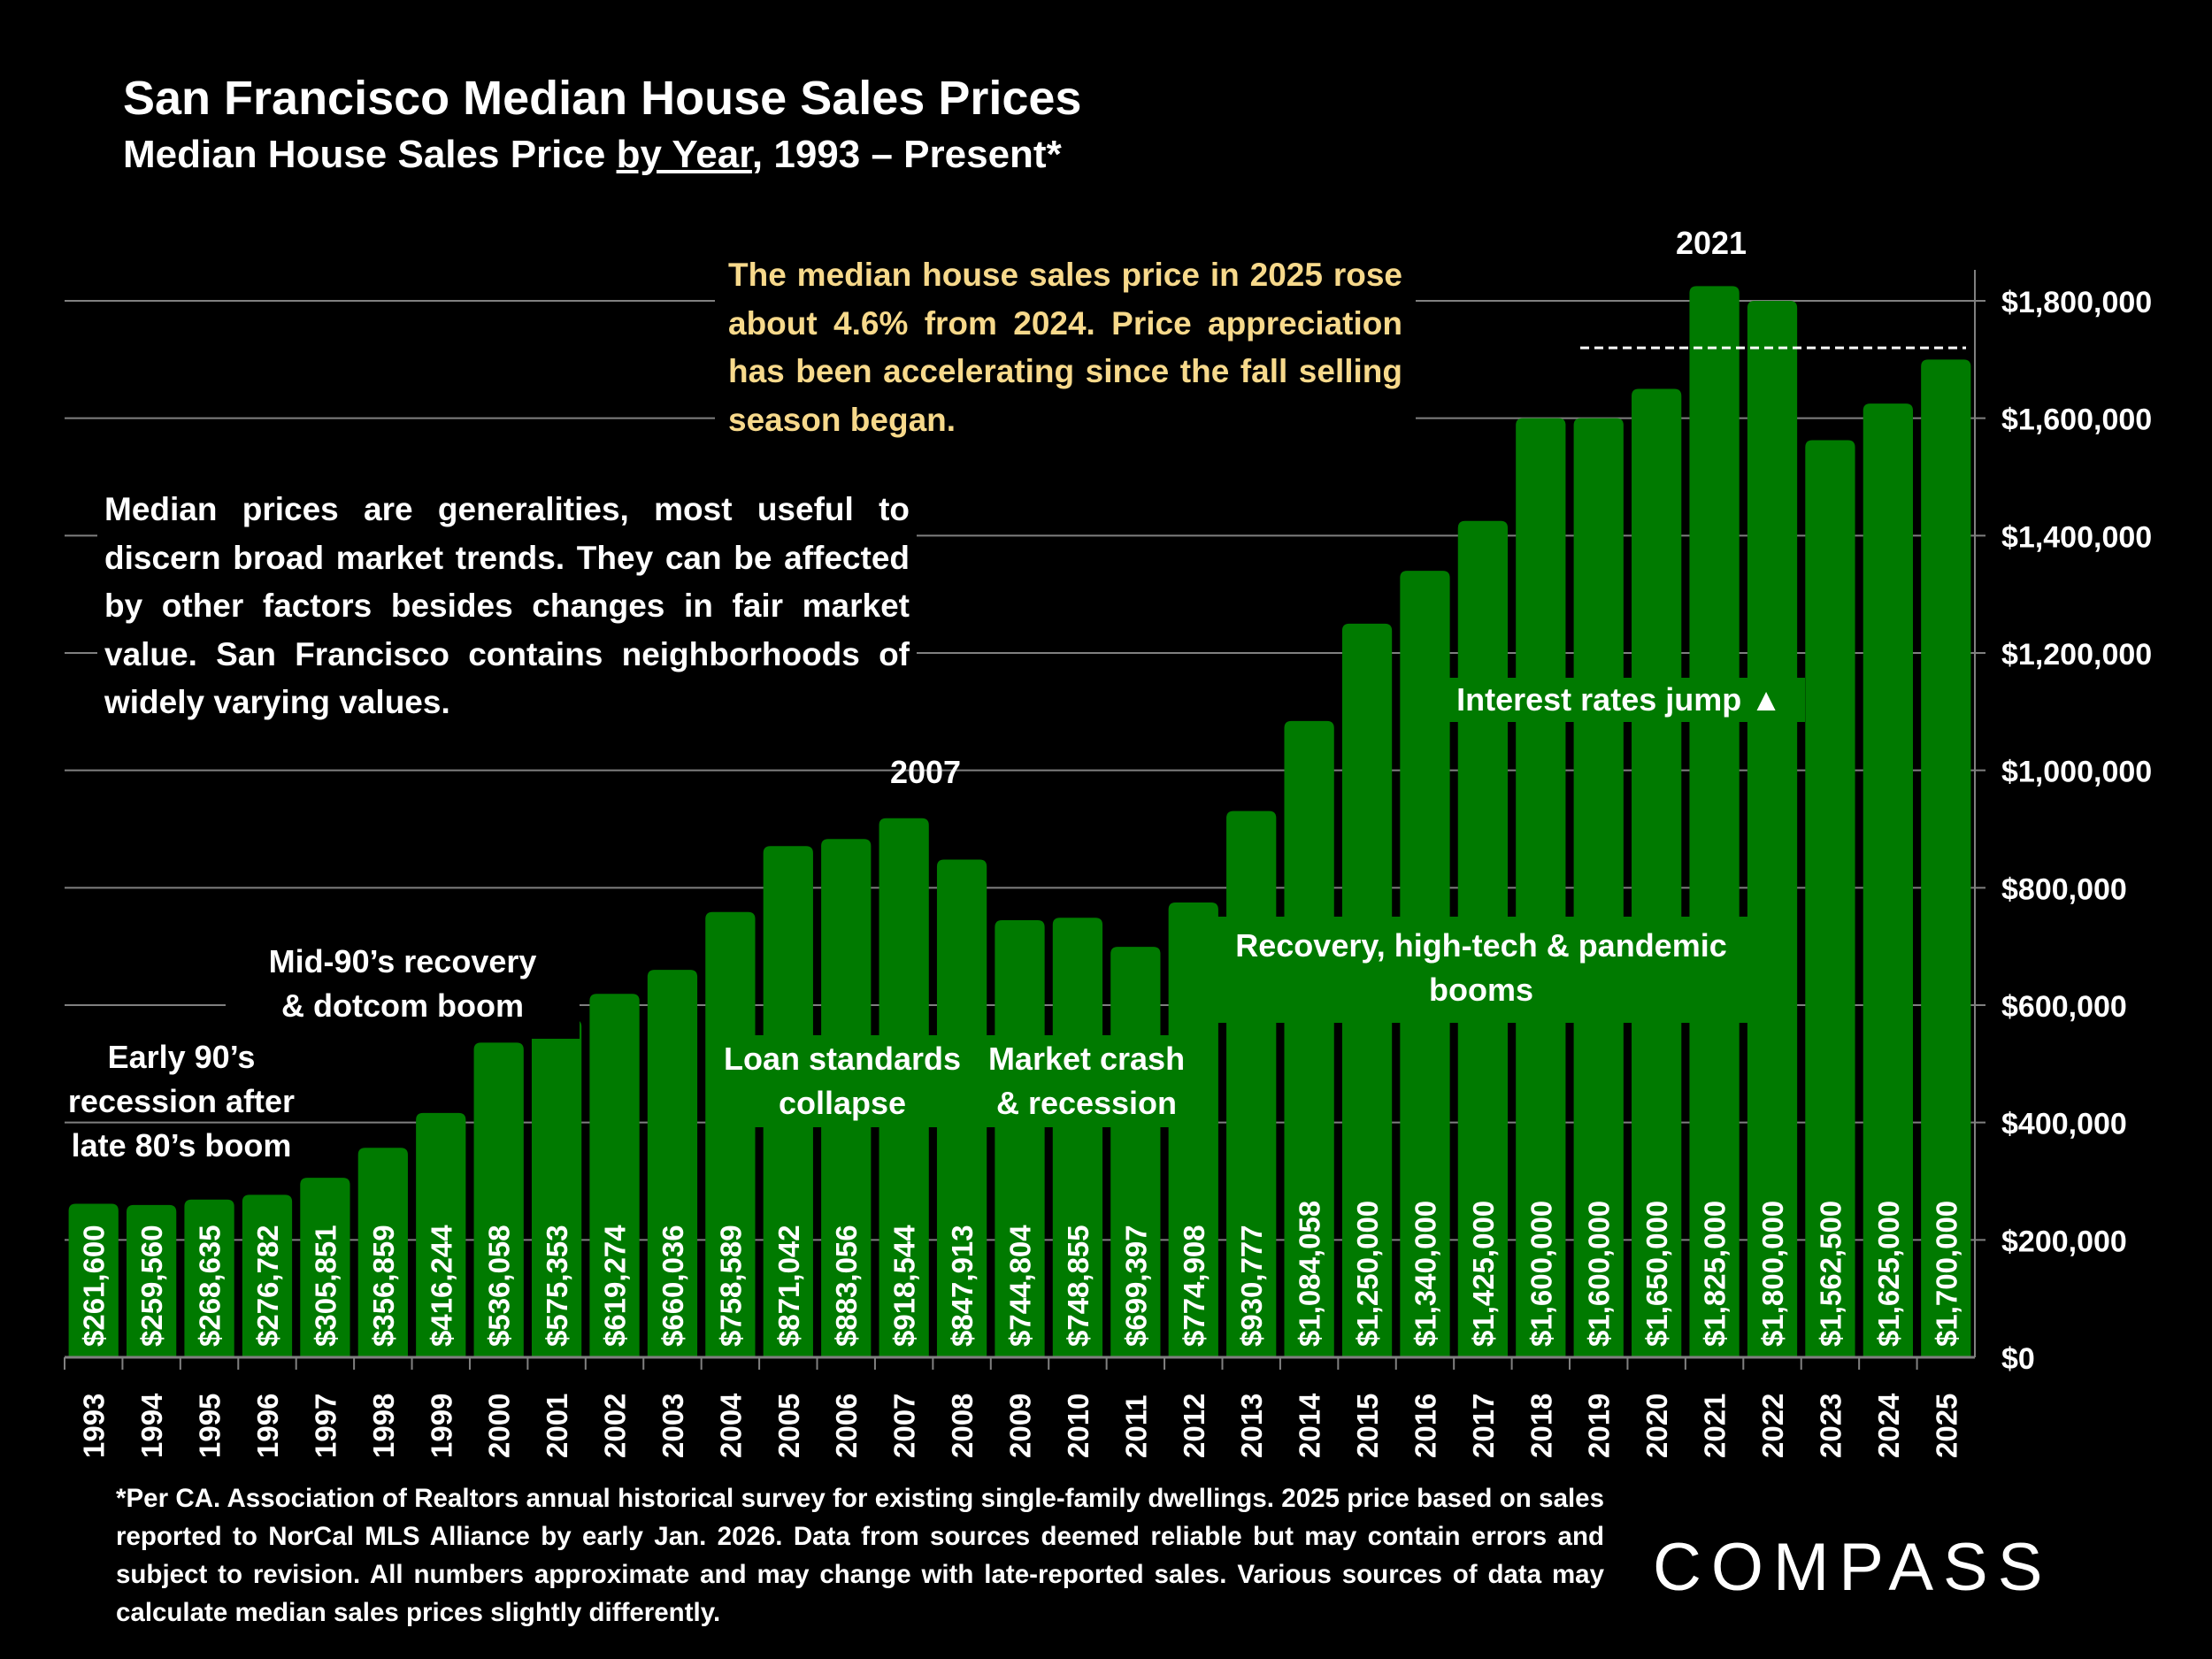  Describe the element at coordinates (905, 1426) in the screenshot. I see `x-tick-label: 2007` at that location.